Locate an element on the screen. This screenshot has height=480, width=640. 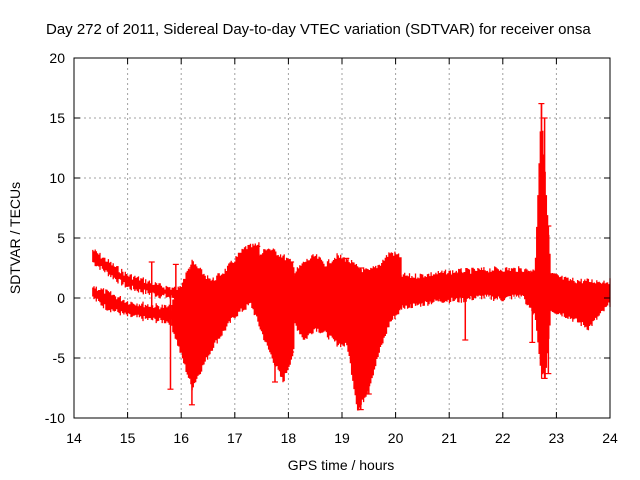
series-band-band-e is located at coordinates (467, 289).